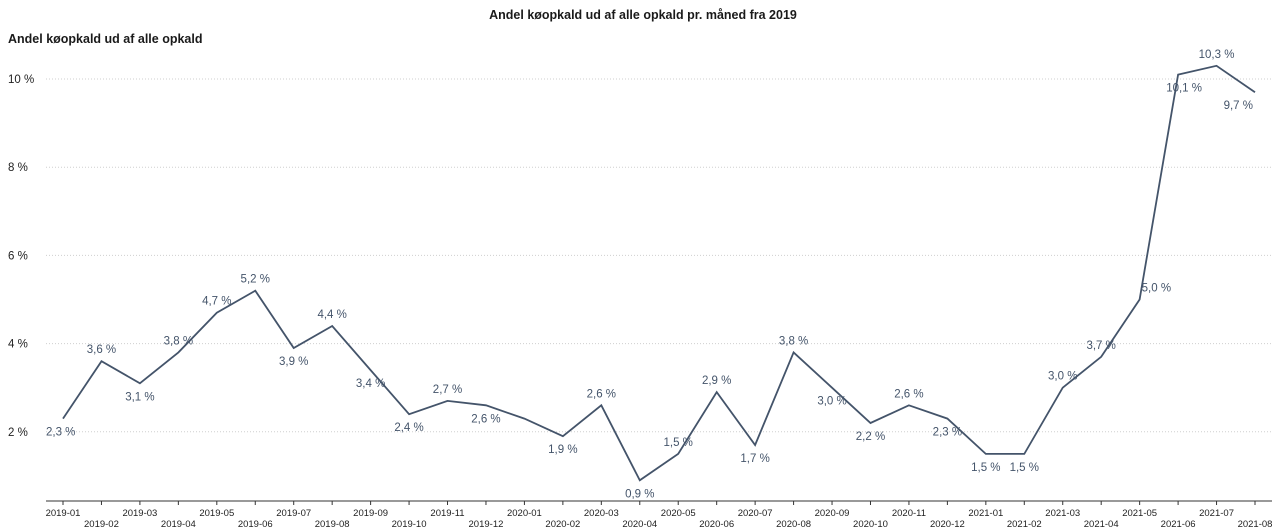 The height and width of the screenshot is (532, 1286). What do you see at coordinates (1156, 289) in the screenshot?
I see `data-label: 5,0 %` at bounding box center [1156, 289].